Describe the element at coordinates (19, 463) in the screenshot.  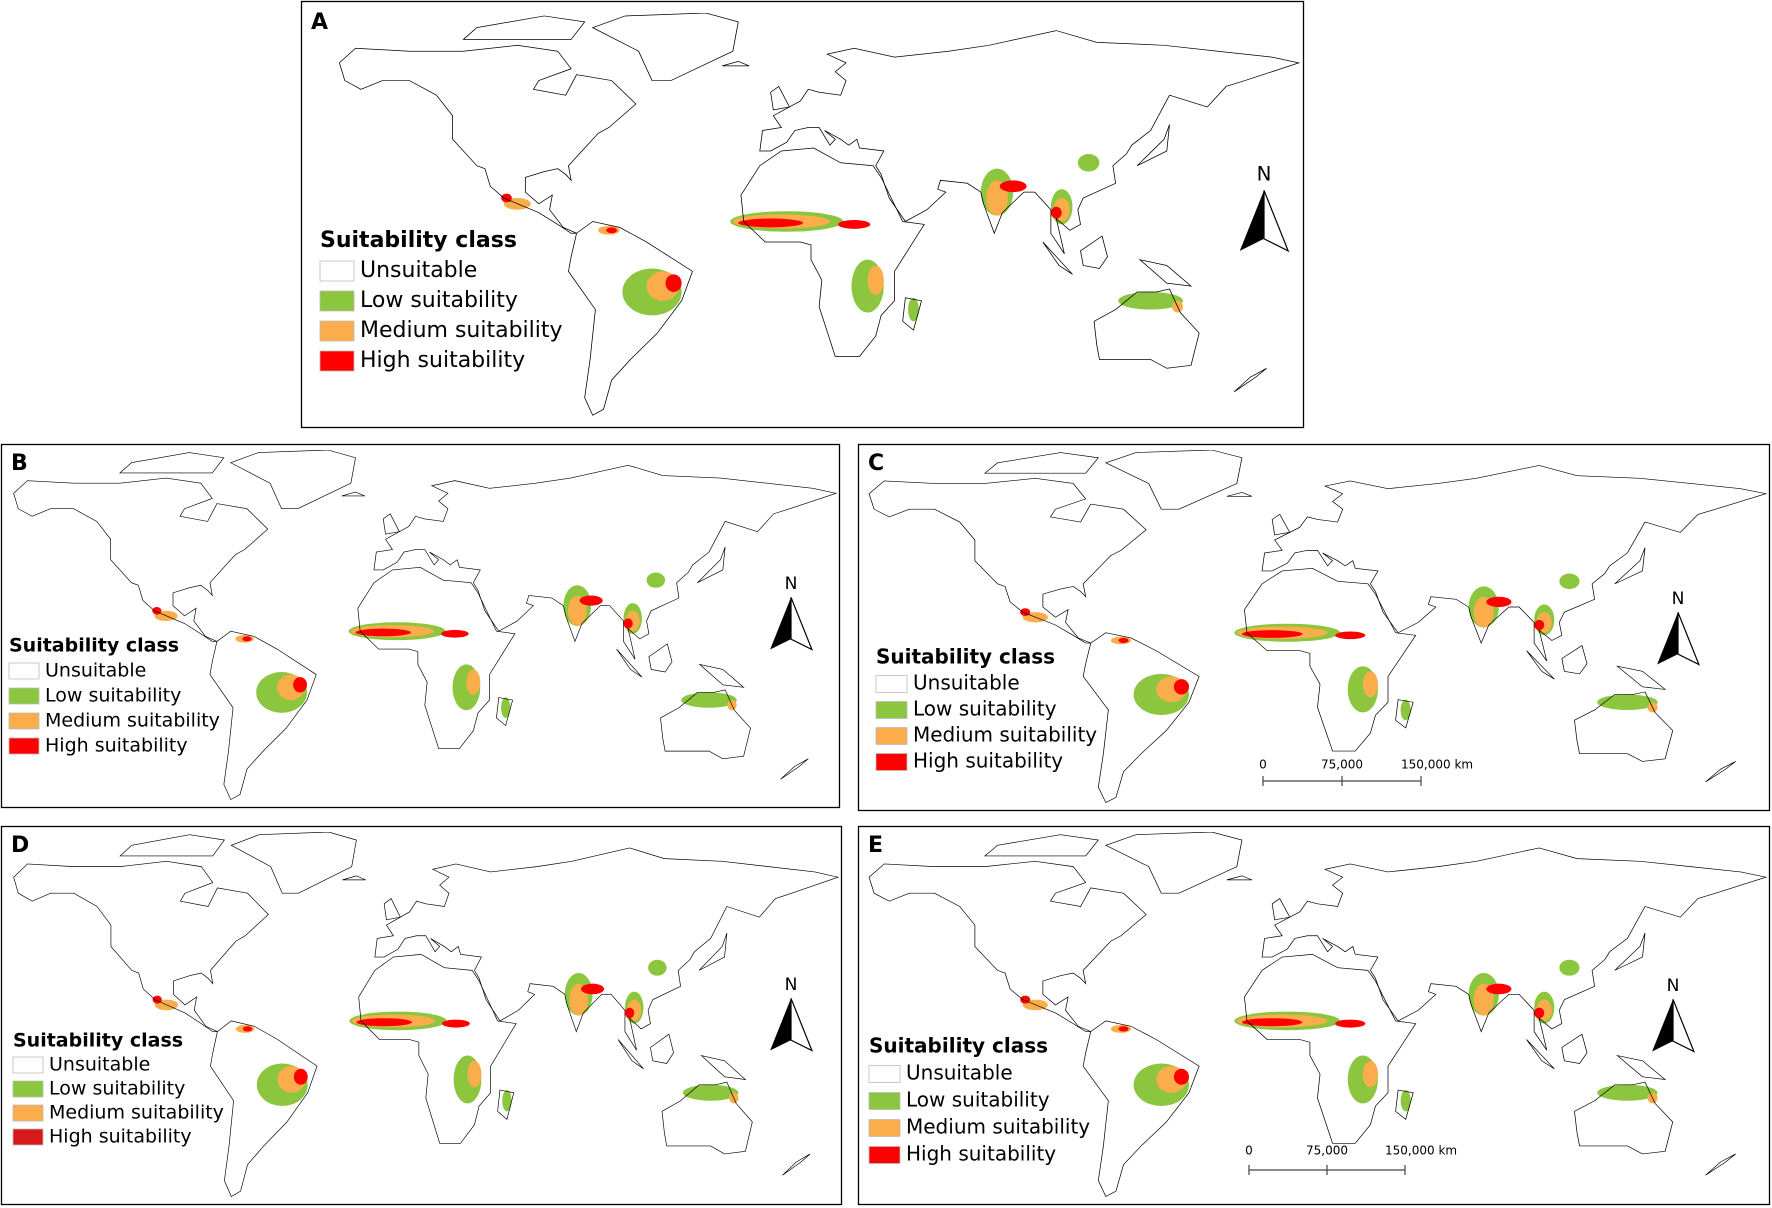
I see `panel-label: B` at that location.